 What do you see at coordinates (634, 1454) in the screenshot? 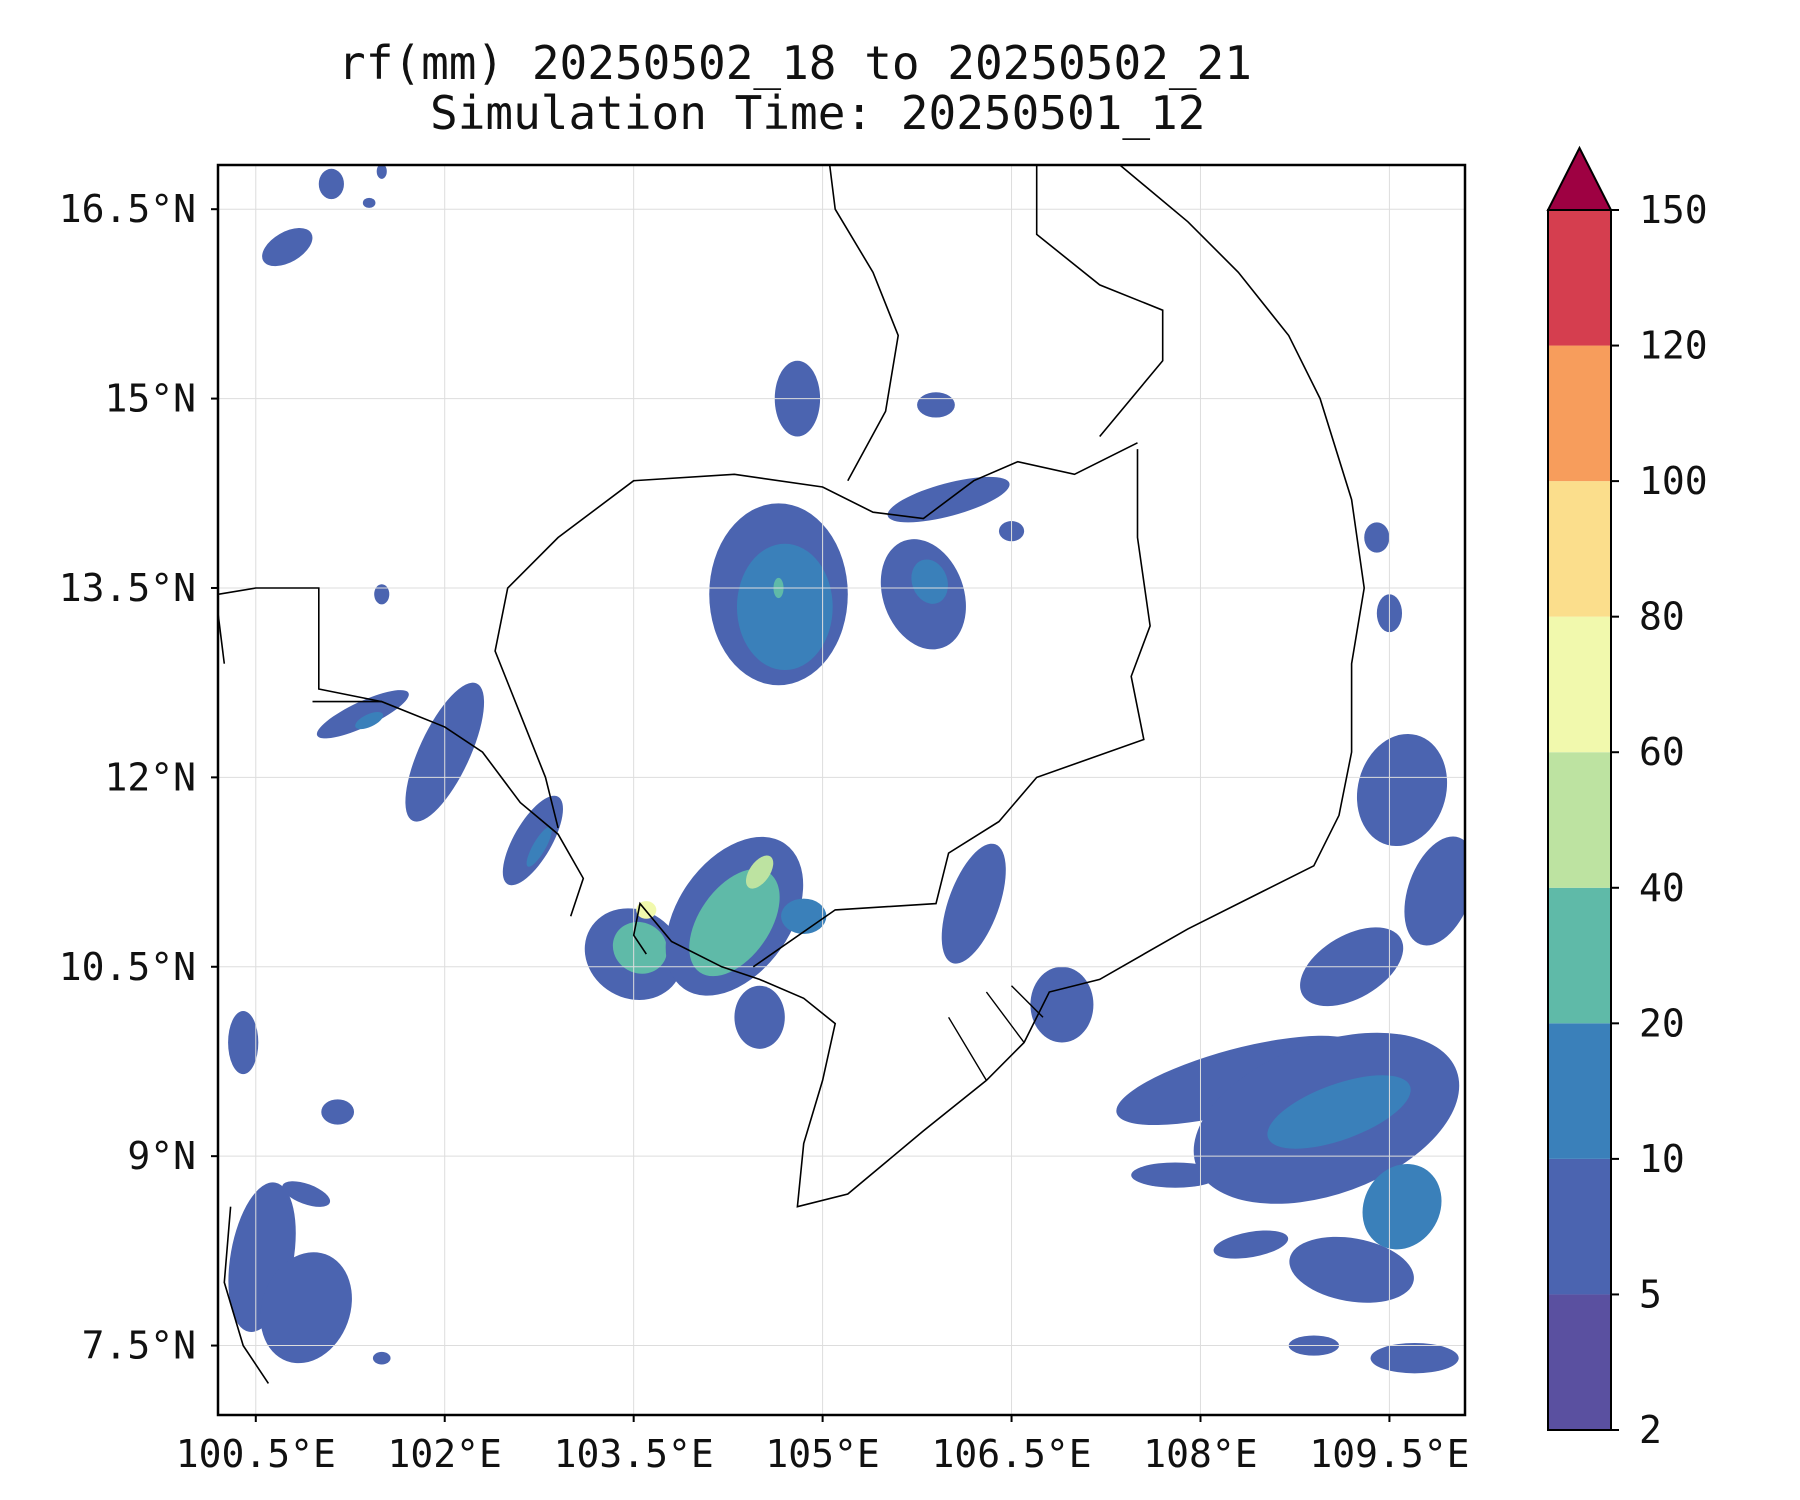
I see `lon-tick-label: 103.5°E` at bounding box center [634, 1454].